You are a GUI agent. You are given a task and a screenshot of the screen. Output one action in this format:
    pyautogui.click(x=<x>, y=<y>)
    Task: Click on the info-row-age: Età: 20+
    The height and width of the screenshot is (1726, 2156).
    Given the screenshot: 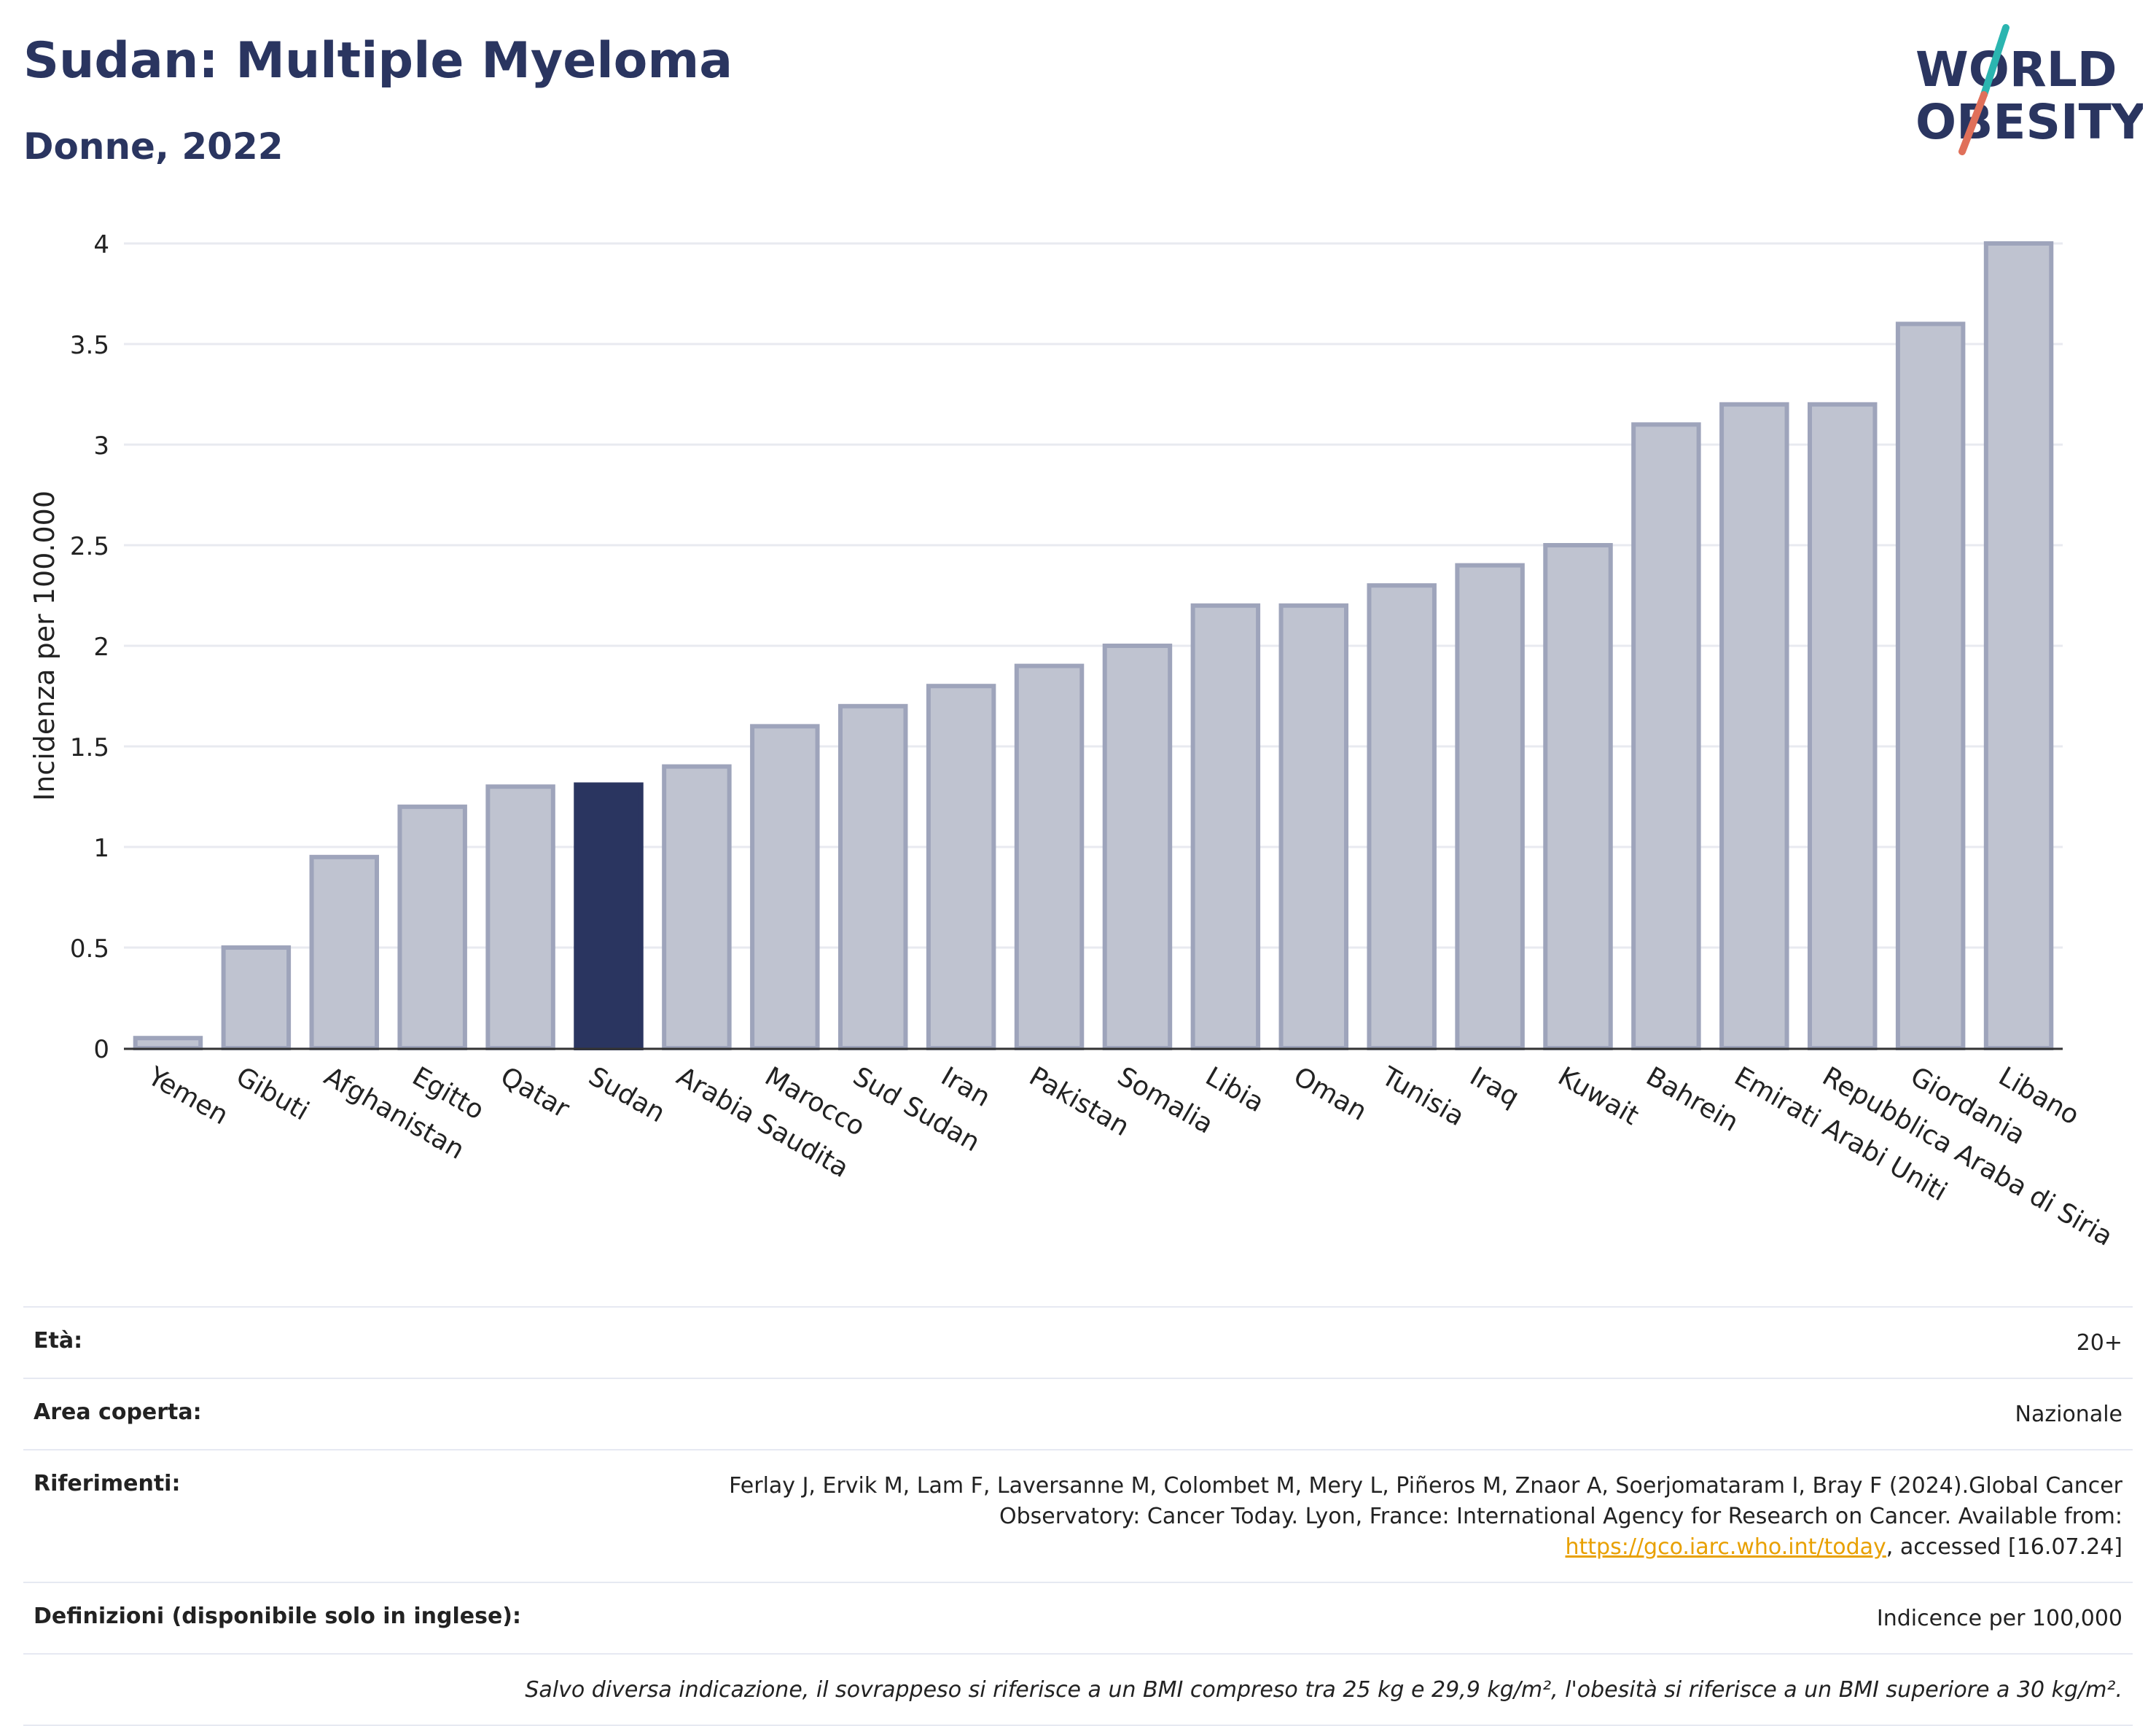 What is the action you would take?
    pyautogui.click(x=1078, y=1342)
    